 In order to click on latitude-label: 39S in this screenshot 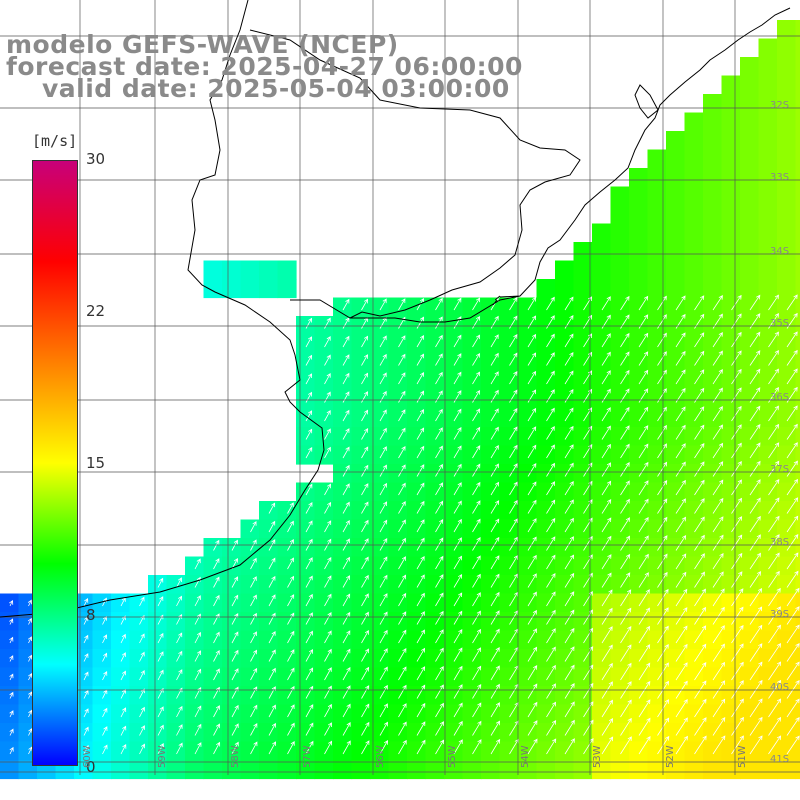, I will do `click(780, 614)`.